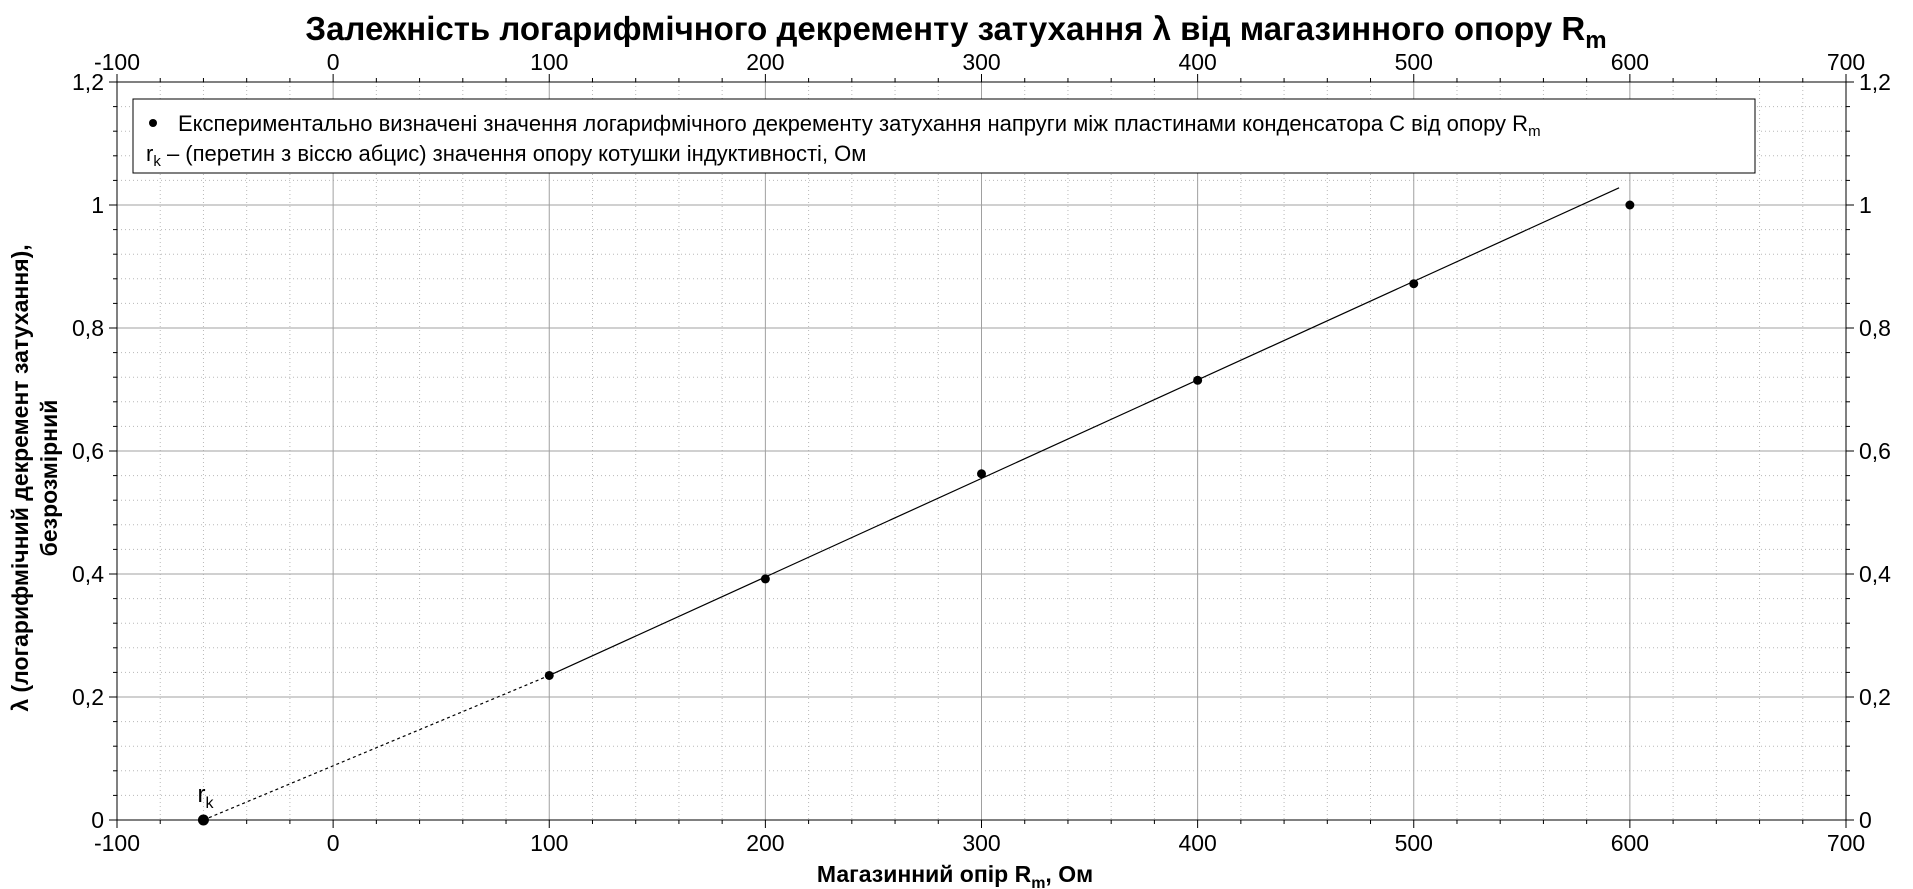 This screenshot has height=889, width=1913. Describe the element at coordinates (333, 62) in the screenshot. I see `x-tick-label-top: 0` at that location.